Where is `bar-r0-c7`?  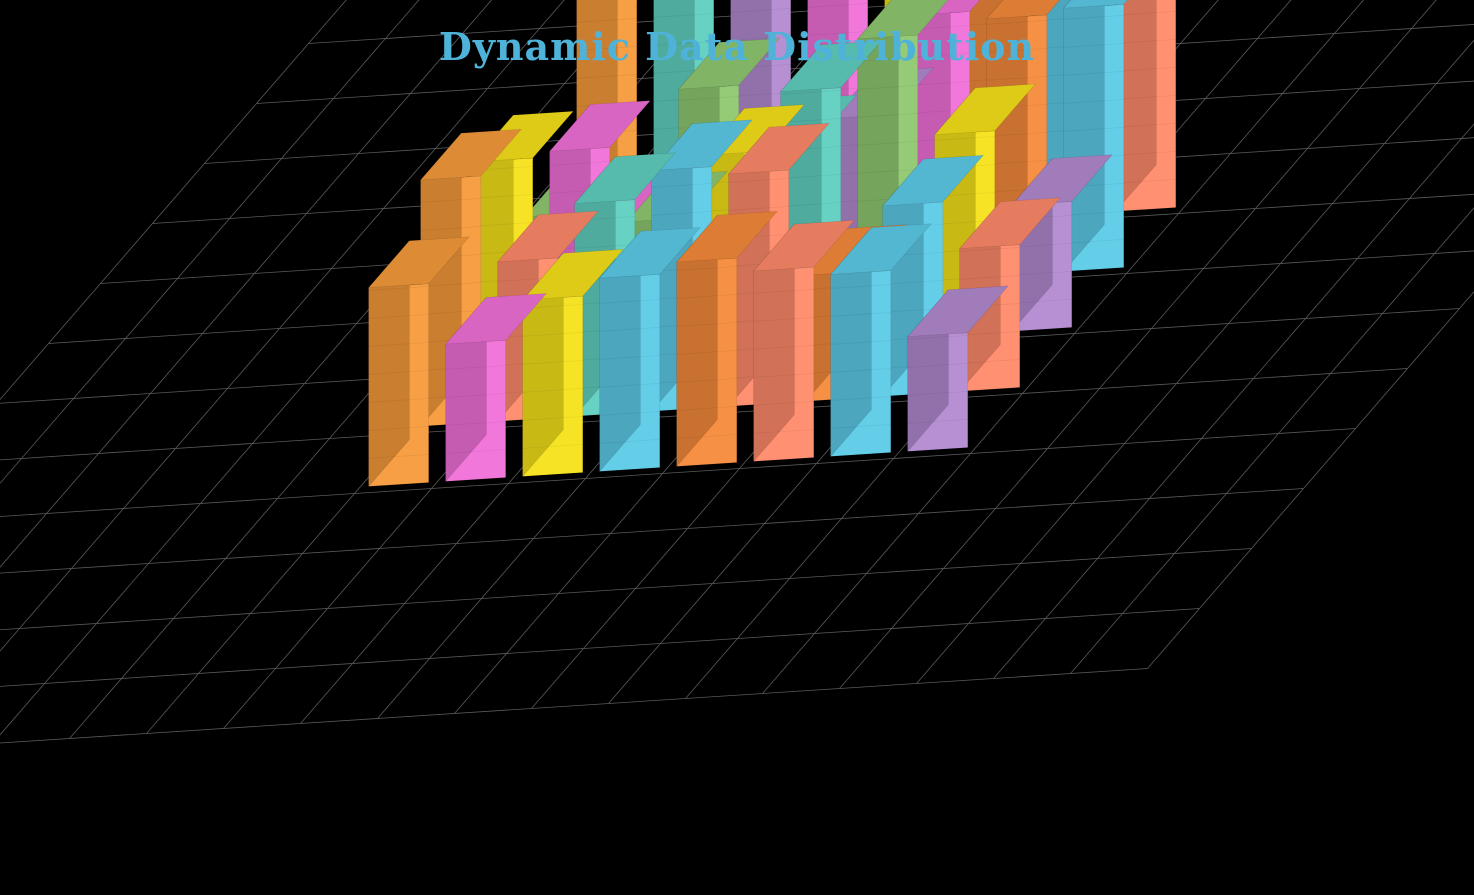
bar-r0-c7 is located at coordinates (1146, 106).